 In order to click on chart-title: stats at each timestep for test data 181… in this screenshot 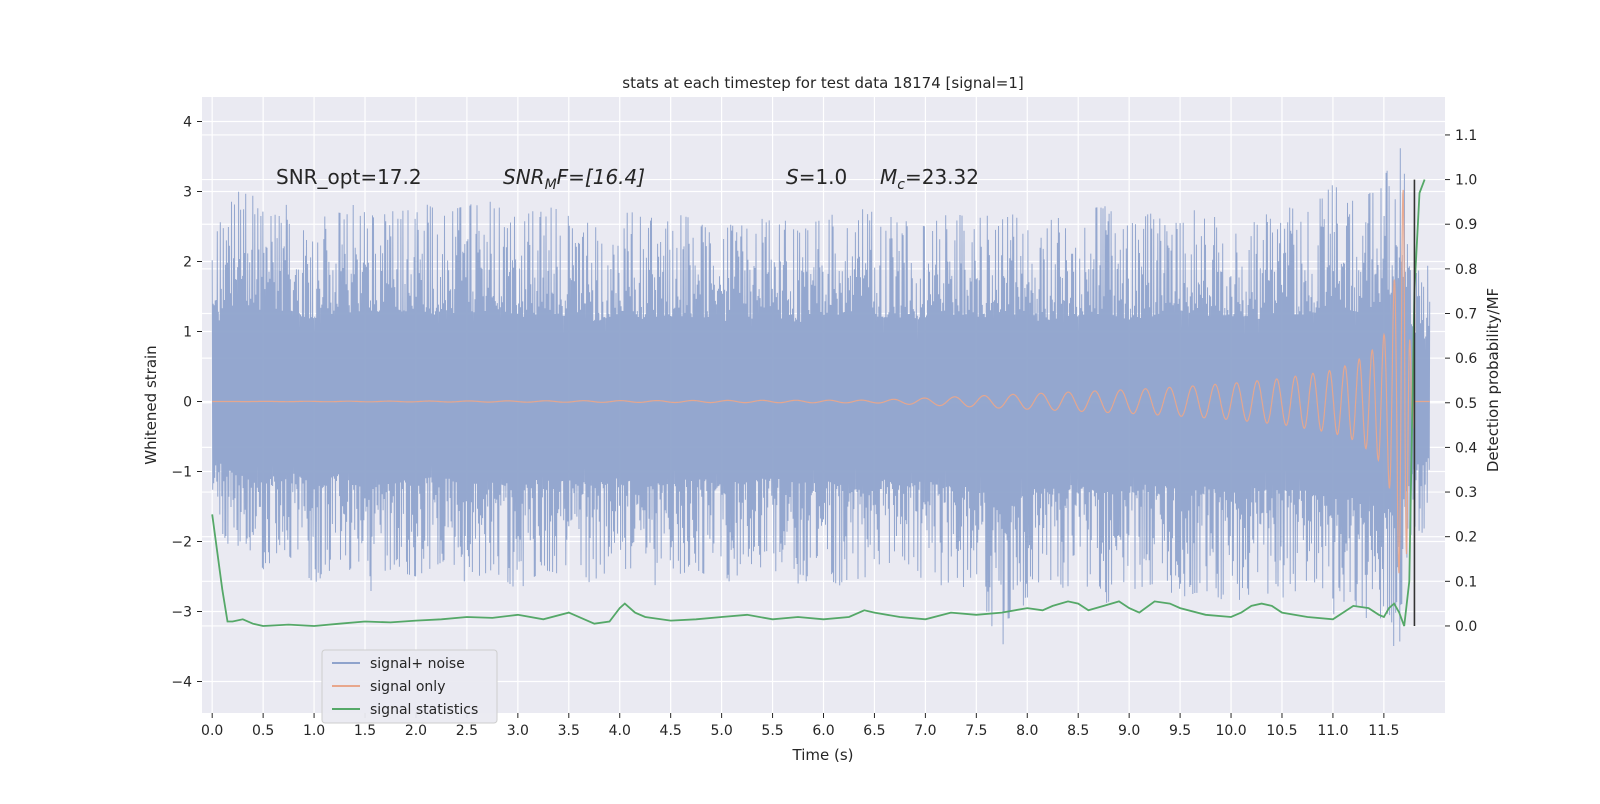, I will do `click(822, 83)`.